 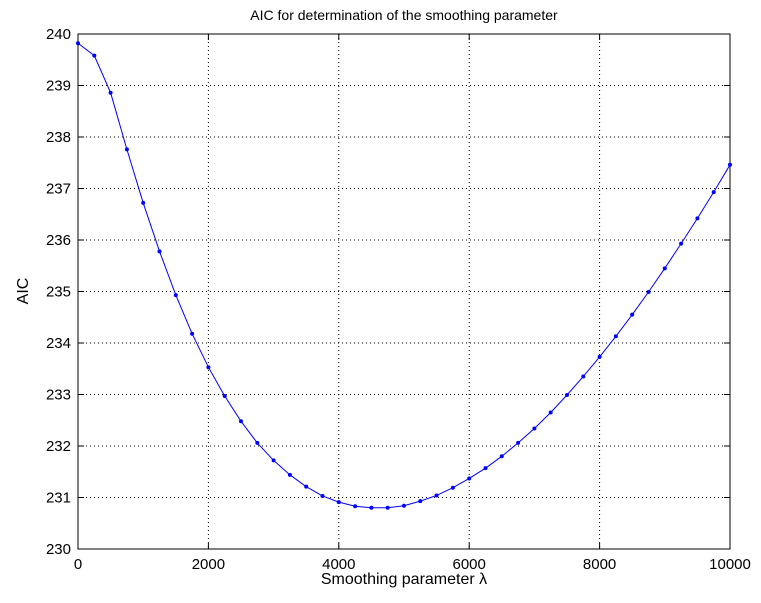 What do you see at coordinates (78, 564) in the screenshot?
I see `x-tick-label: 0` at bounding box center [78, 564].